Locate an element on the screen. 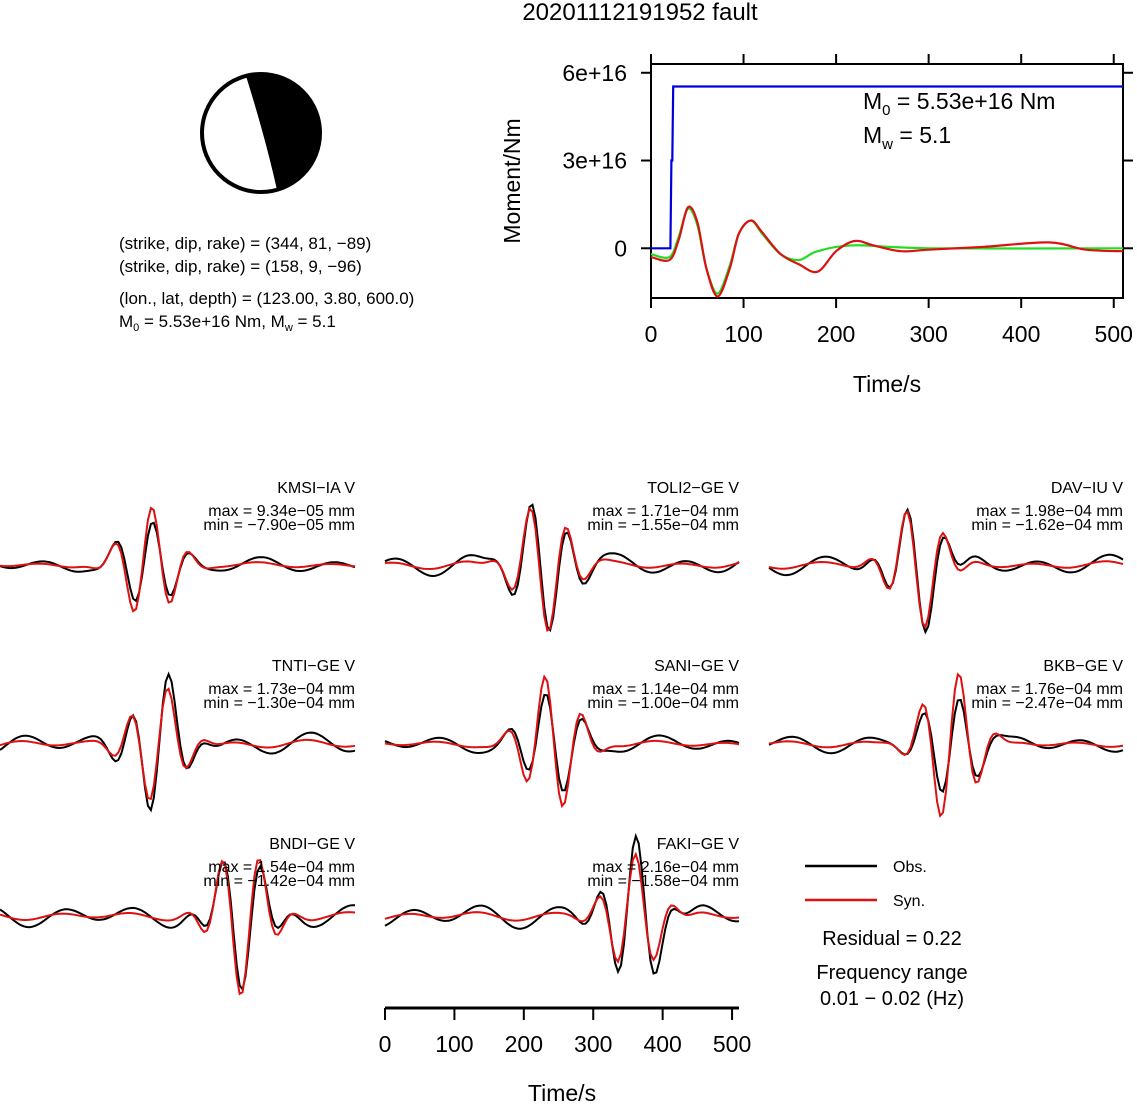 Image resolution: width=1137 pixels, height=1104 pixels. residual-text: Residual = 0.22 is located at coordinates (892, 939).